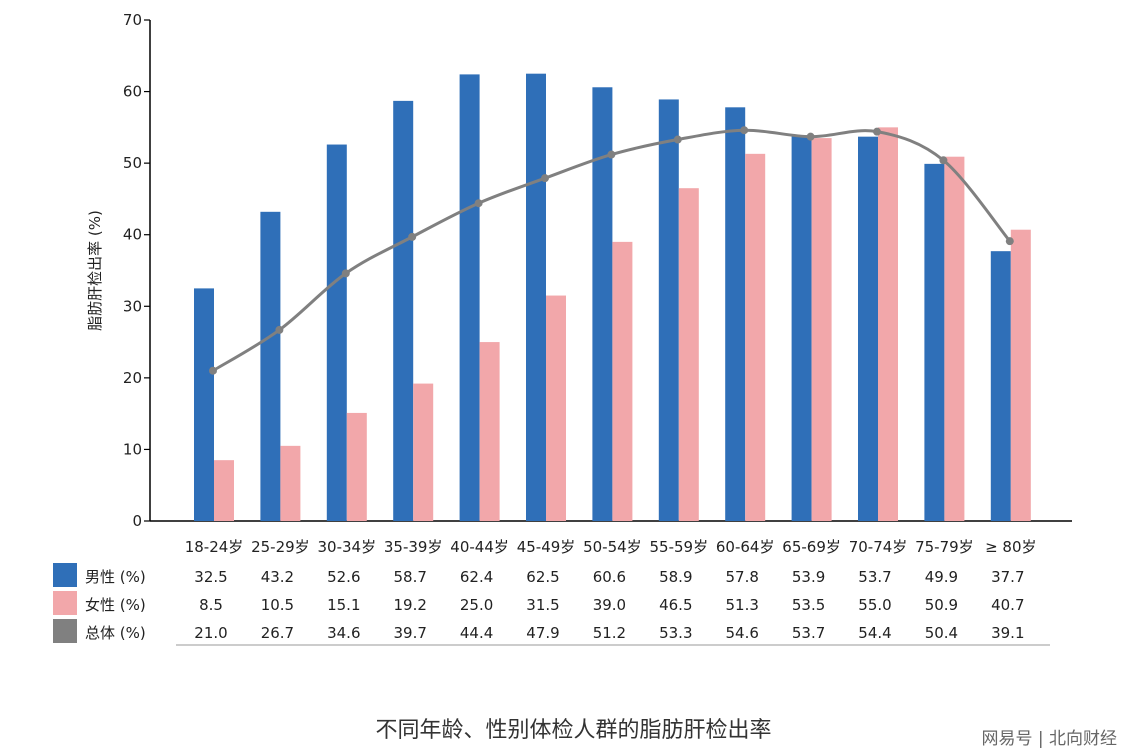 The height and width of the screenshot is (755, 1147). Describe the element at coordinates (878, 547) in the screenshot. I see `x-tick-label: 70-74岁` at that location.